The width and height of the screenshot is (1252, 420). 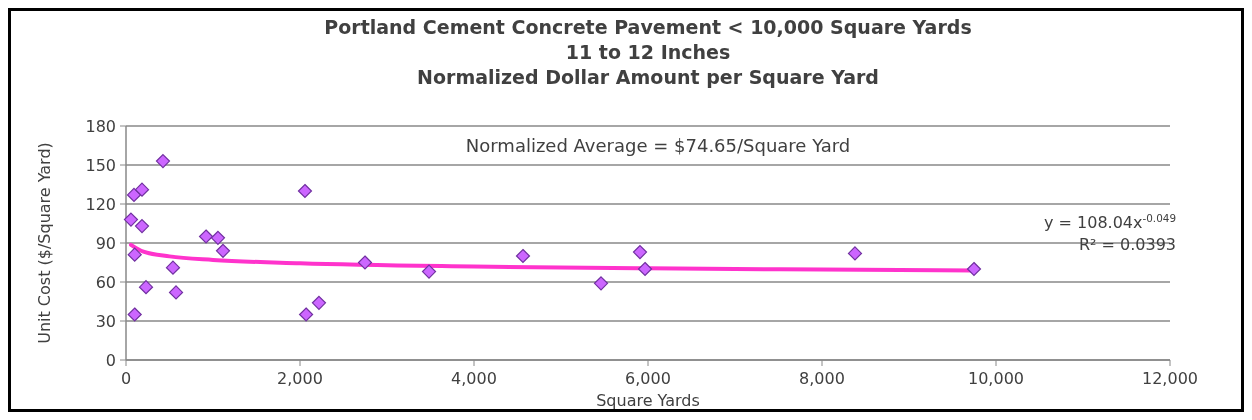 What do you see at coordinates (105, 321) in the screenshot?
I see `y-tick-label: 30` at bounding box center [105, 321].